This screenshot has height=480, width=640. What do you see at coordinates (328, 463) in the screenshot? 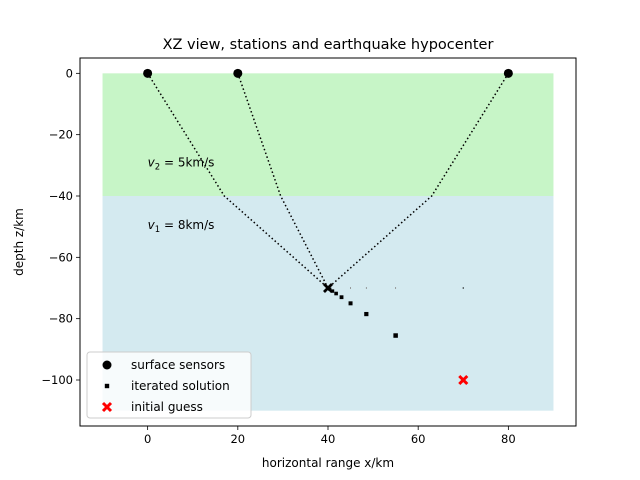
I see `x-axis-label: horizontal range x/km` at bounding box center [328, 463].